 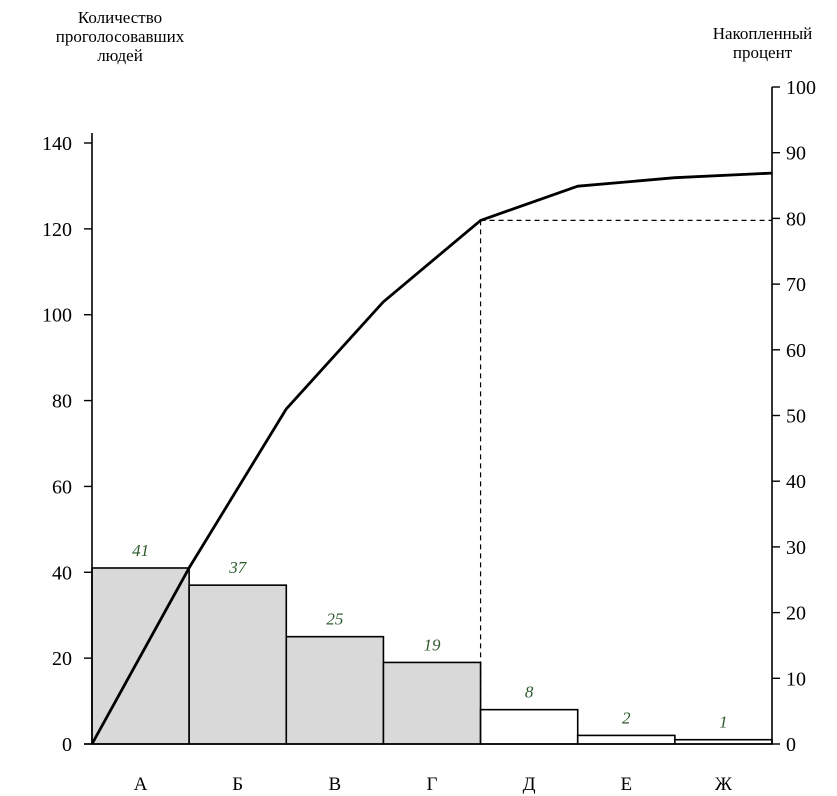 I want to click on right-tick-label-70: 70, so click(x=796, y=285).